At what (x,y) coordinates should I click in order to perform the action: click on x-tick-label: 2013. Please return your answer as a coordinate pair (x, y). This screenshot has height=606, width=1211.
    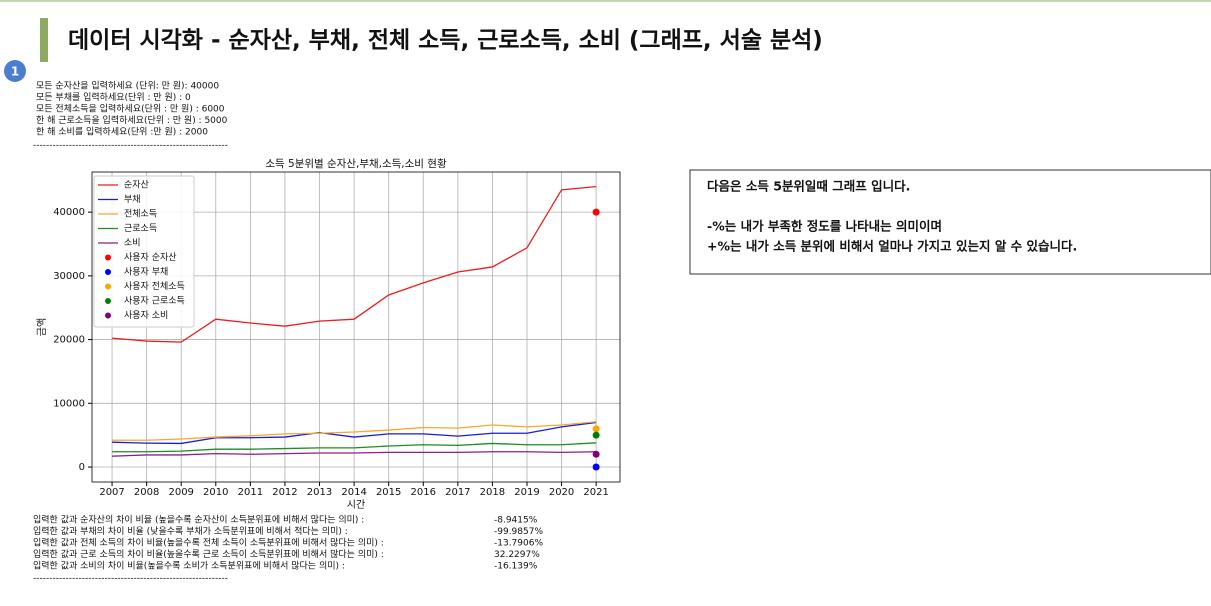
    Looking at the image, I should click on (319, 492).